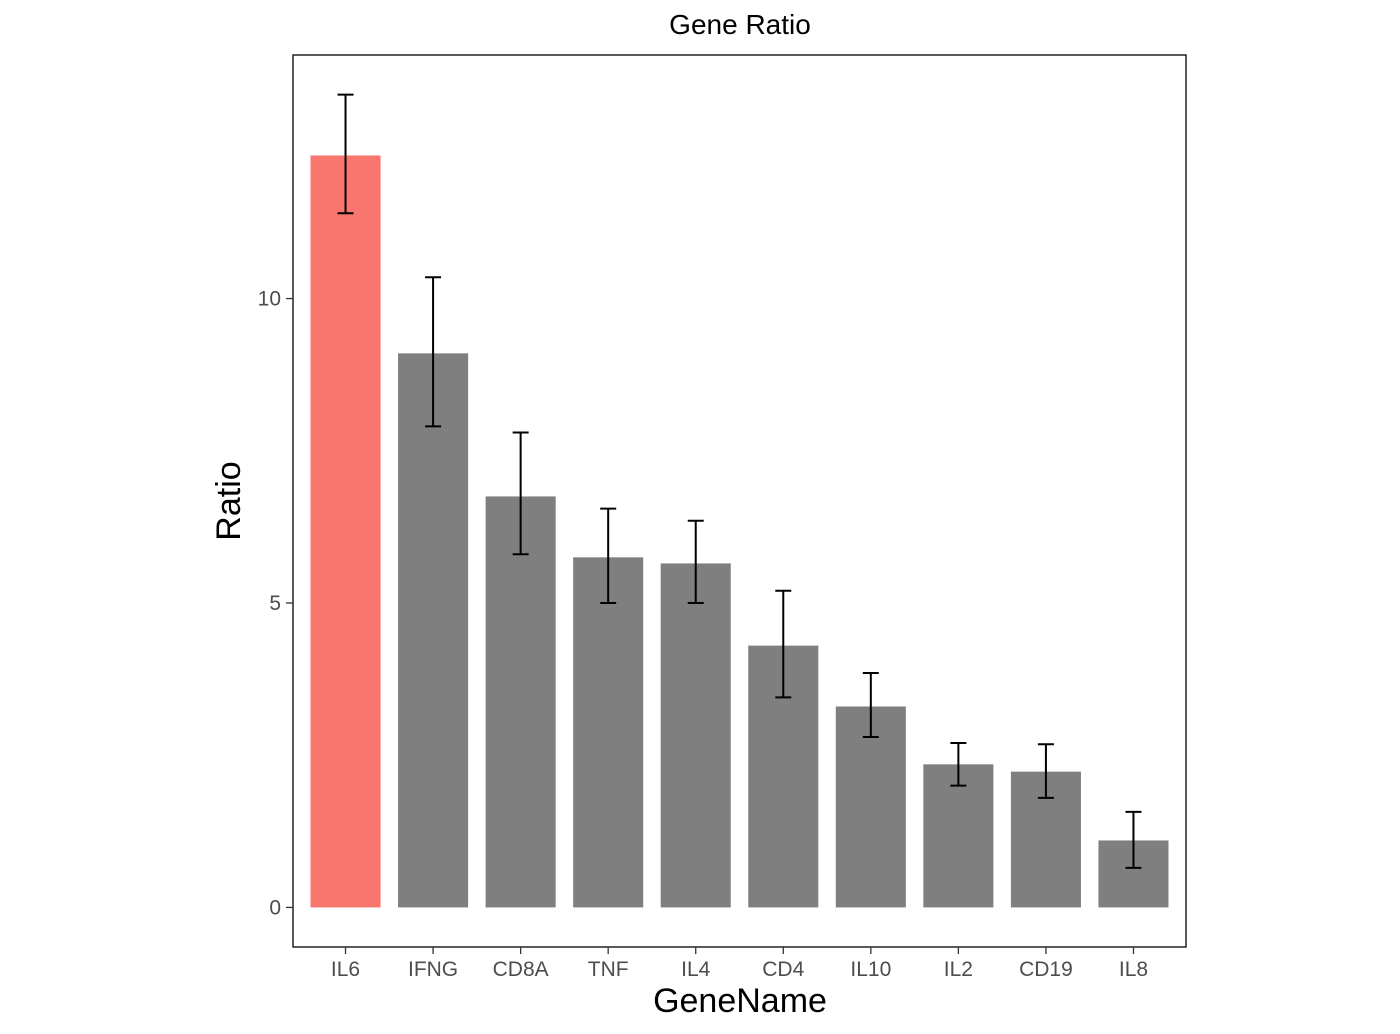 The image size is (1400, 1034). What do you see at coordinates (695, 735) in the screenshot?
I see `bar-il4` at bounding box center [695, 735].